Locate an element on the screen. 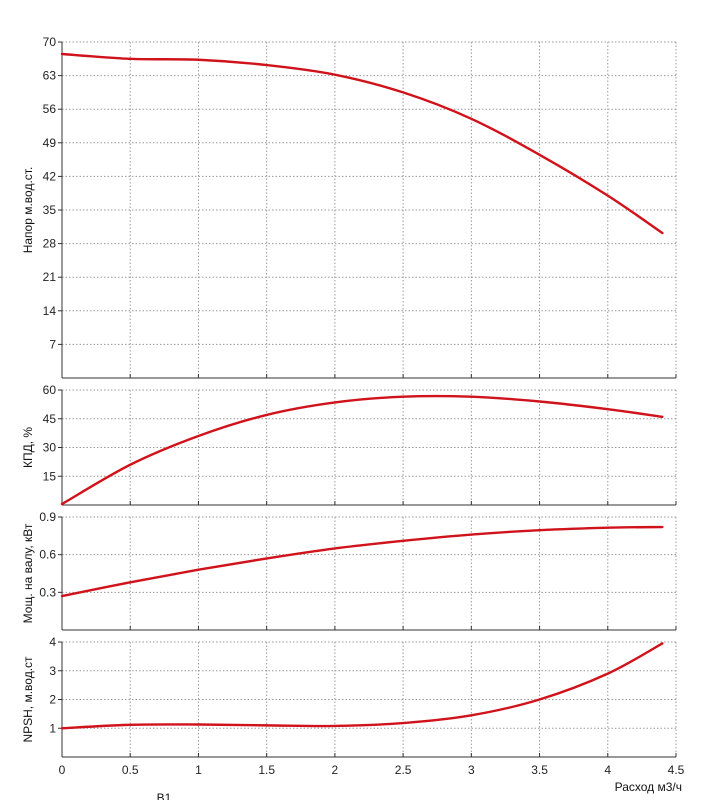 Image resolution: width=705 pixels, height=800 pixels. y-tick-label: 0.3 is located at coordinates (47, 592).